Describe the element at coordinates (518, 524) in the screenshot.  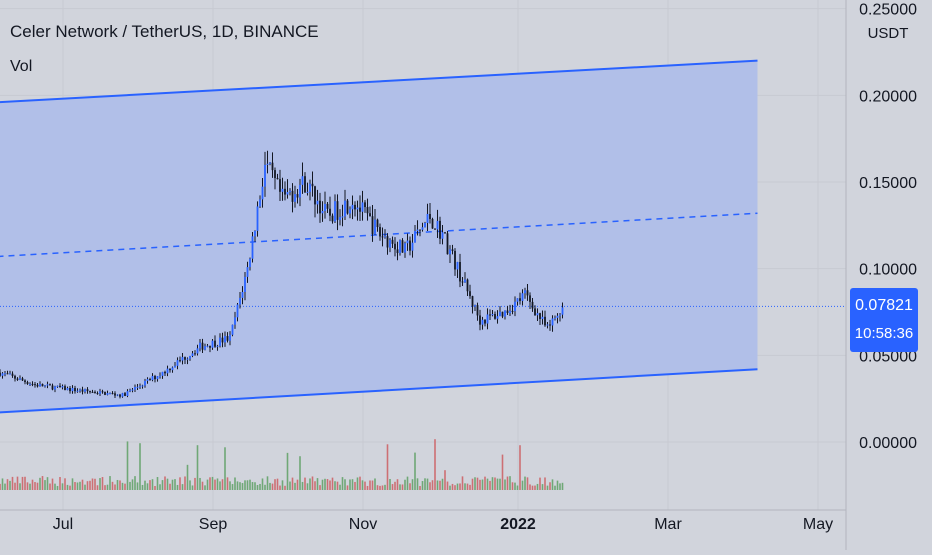
I see `x-tick-label: 2022` at that location.